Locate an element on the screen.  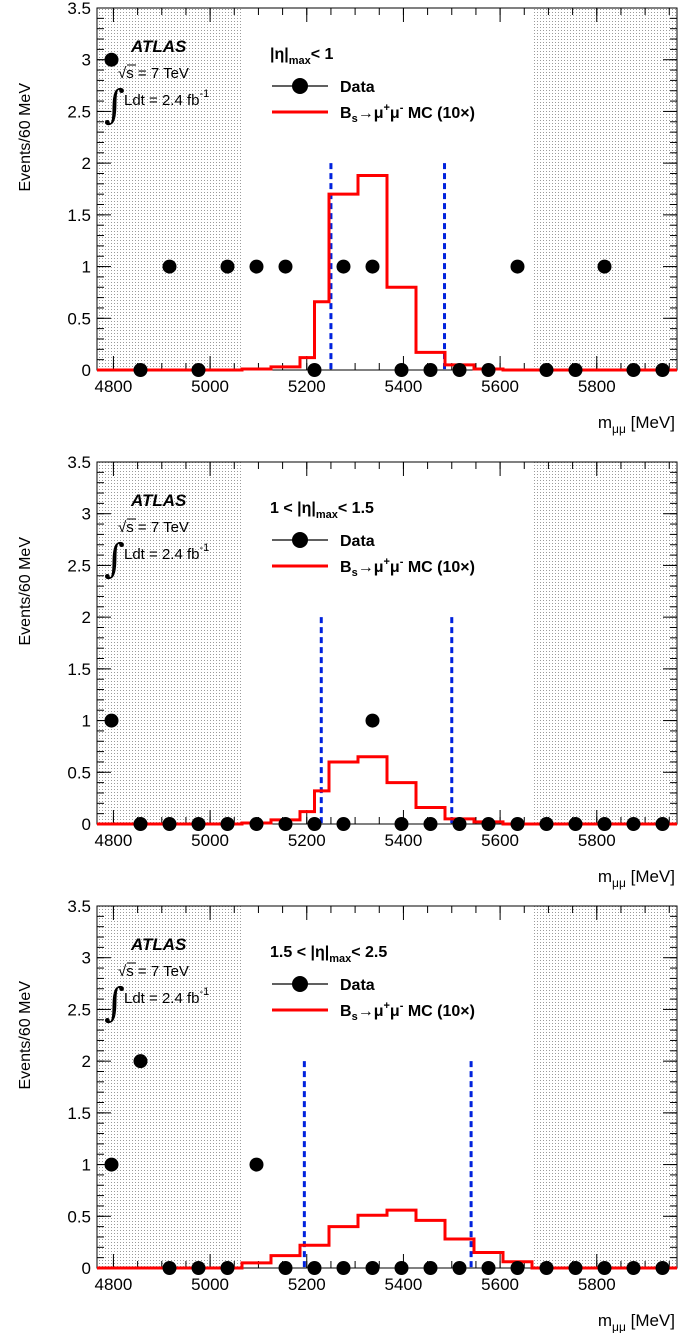
y-tick-label: 1.5 is located at coordinates (79, 1113).